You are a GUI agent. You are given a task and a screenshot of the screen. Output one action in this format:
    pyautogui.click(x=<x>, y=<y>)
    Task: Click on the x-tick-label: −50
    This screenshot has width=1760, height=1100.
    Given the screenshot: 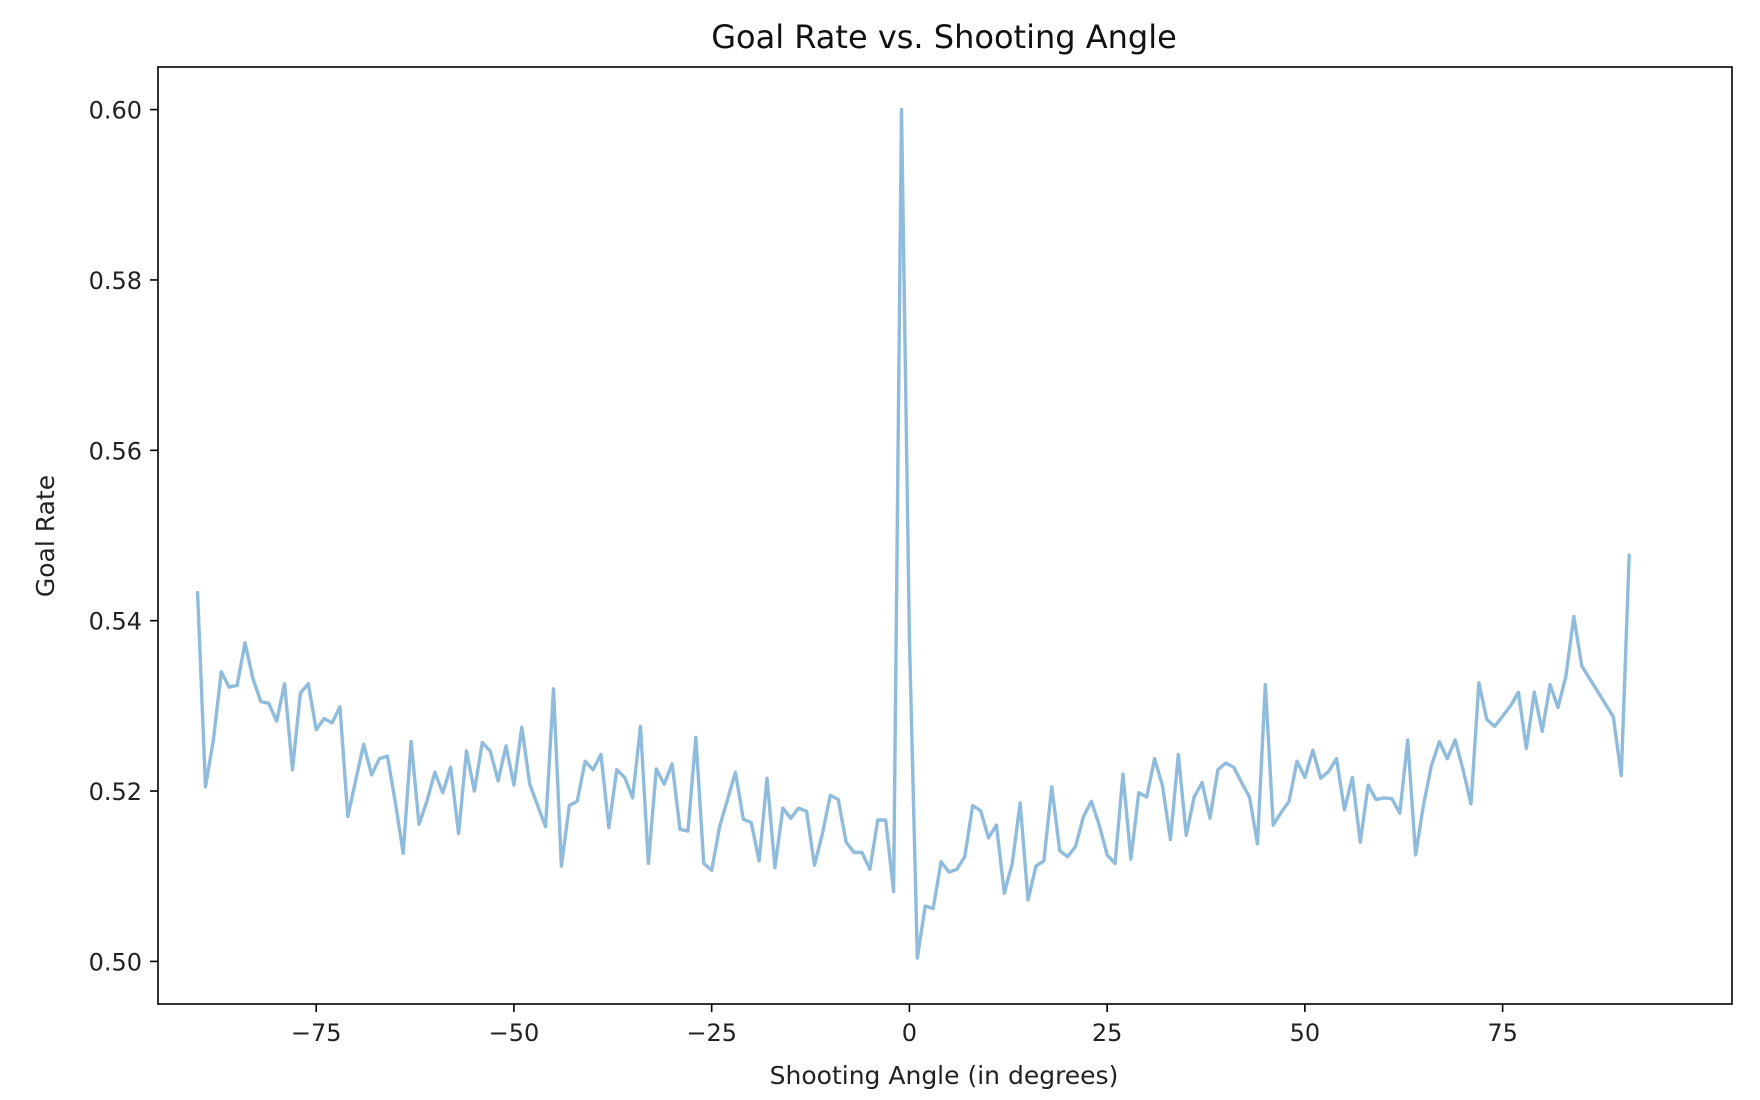 What is the action you would take?
    pyautogui.click(x=514, y=1033)
    